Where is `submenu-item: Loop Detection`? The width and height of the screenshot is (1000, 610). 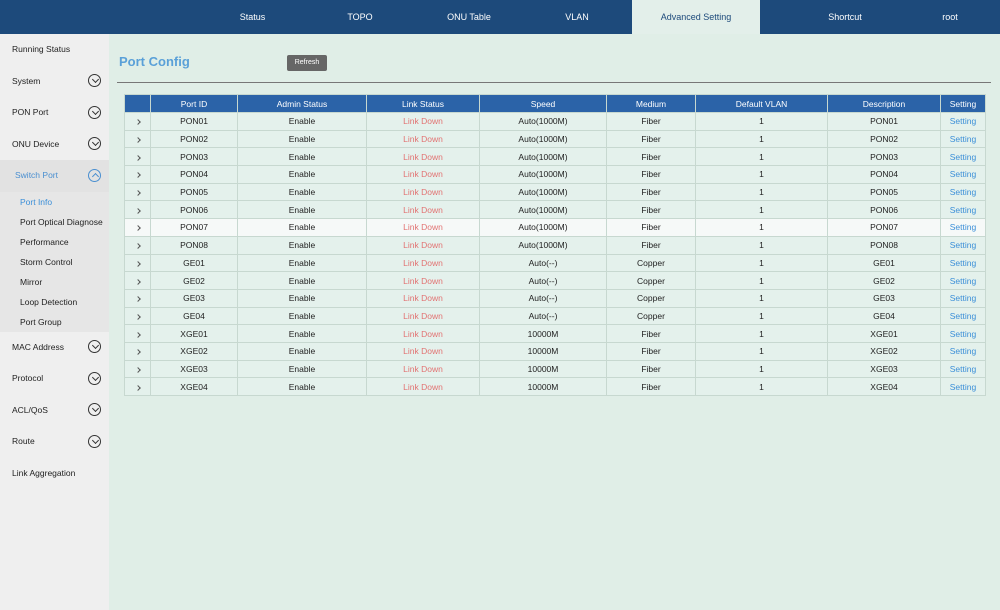
submenu-item: Loop Detection is located at coordinates (54, 301).